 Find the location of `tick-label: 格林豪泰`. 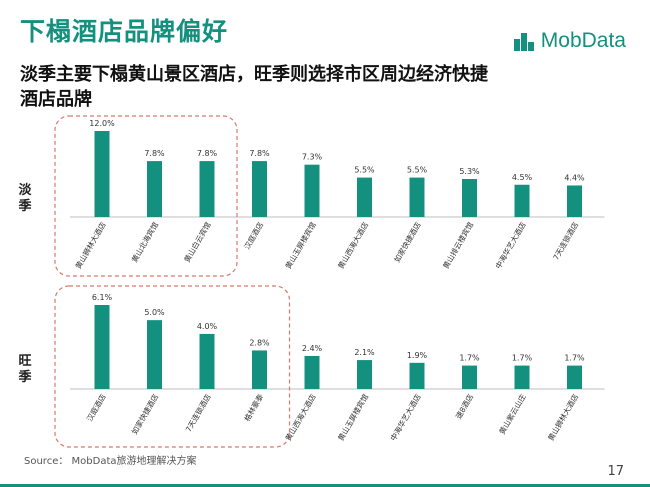

tick-label: 格林豪泰 is located at coordinates (254, 407).